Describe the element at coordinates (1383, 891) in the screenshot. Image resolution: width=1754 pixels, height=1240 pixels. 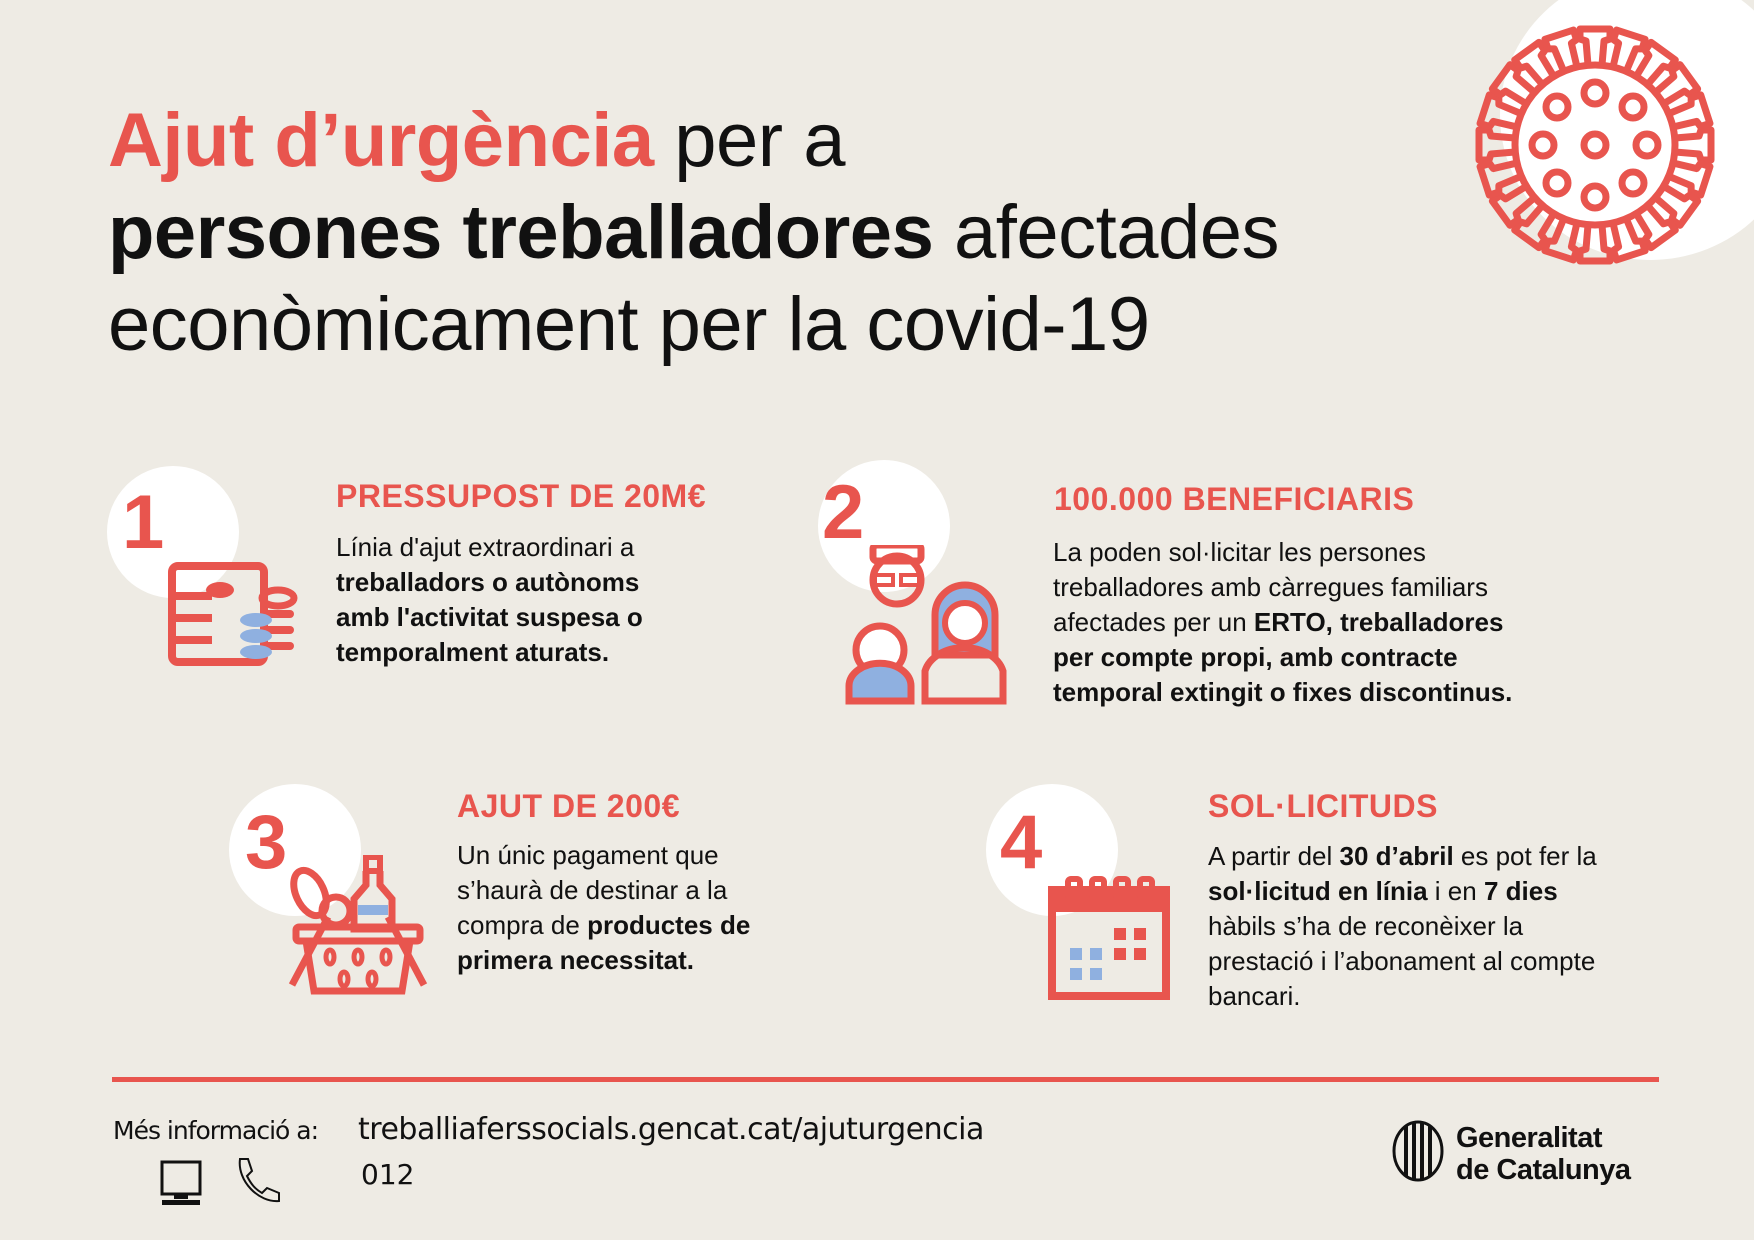
I see `body-line: sol·licitud en línia i en 7 dies` at that location.